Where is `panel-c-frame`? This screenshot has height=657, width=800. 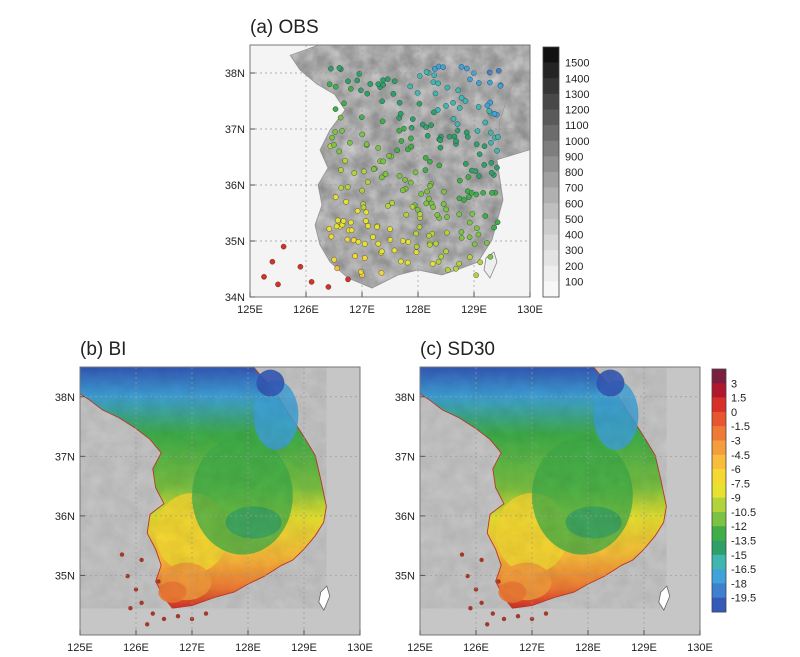 panel-c-frame is located at coordinates (560, 501).